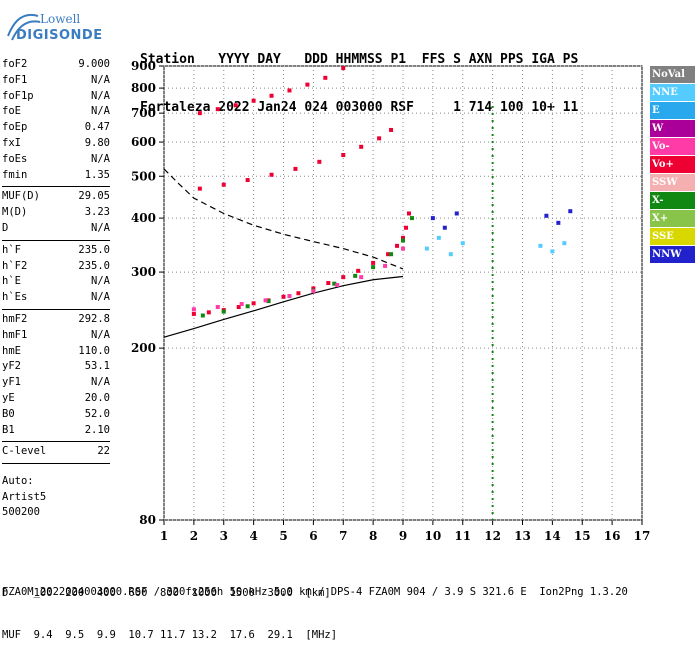 The width and height of the screenshot is (700, 656). What do you see at coordinates (253, 536) in the screenshot?
I see `x-tick-label: 4` at bounding box center [253, 536].